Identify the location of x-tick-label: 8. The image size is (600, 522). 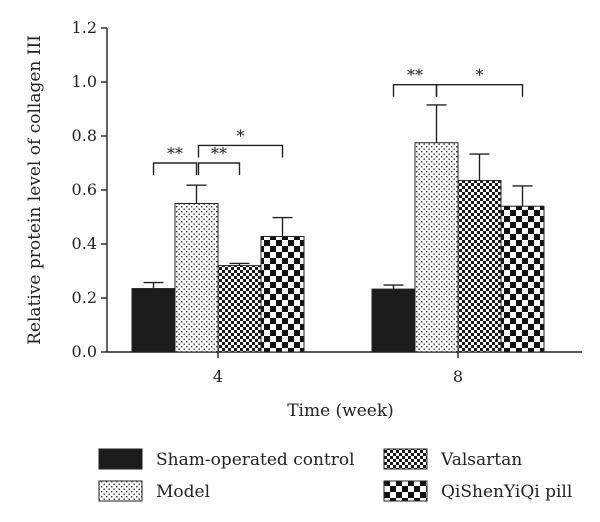
(458, 376).